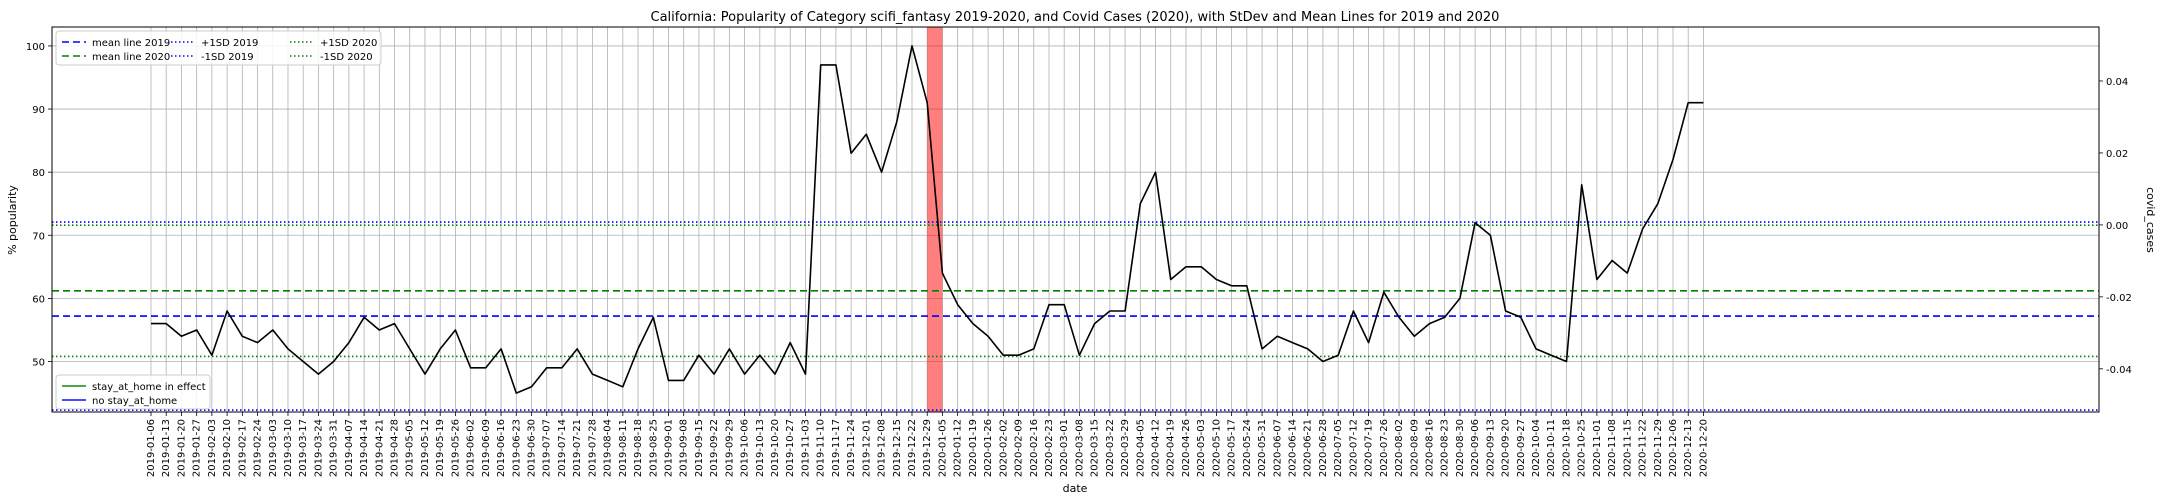 This screenshot has width=2160, height=504. Describe the element at coordinates (2119, 298) in the screenshot. I see `y2-tick-label: -0.02` at that location.